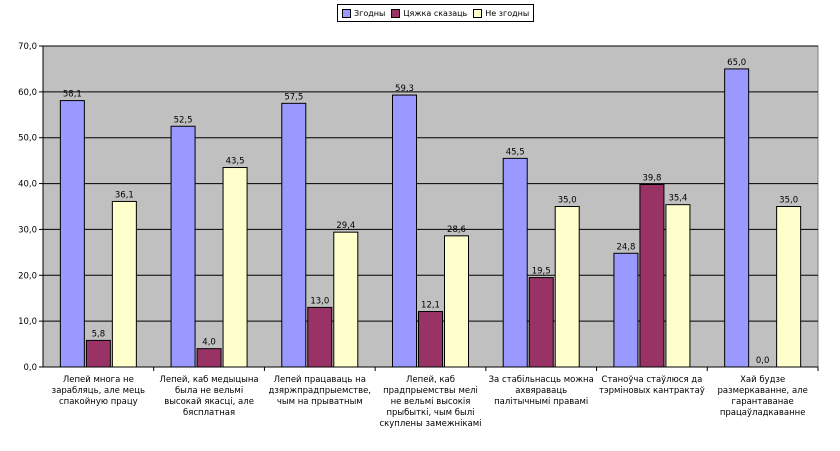 The height and width of the screenshot is (451, 840). I want to click on legend-item-hard-to-say: Цяжка сказаць, so click(429, 13).